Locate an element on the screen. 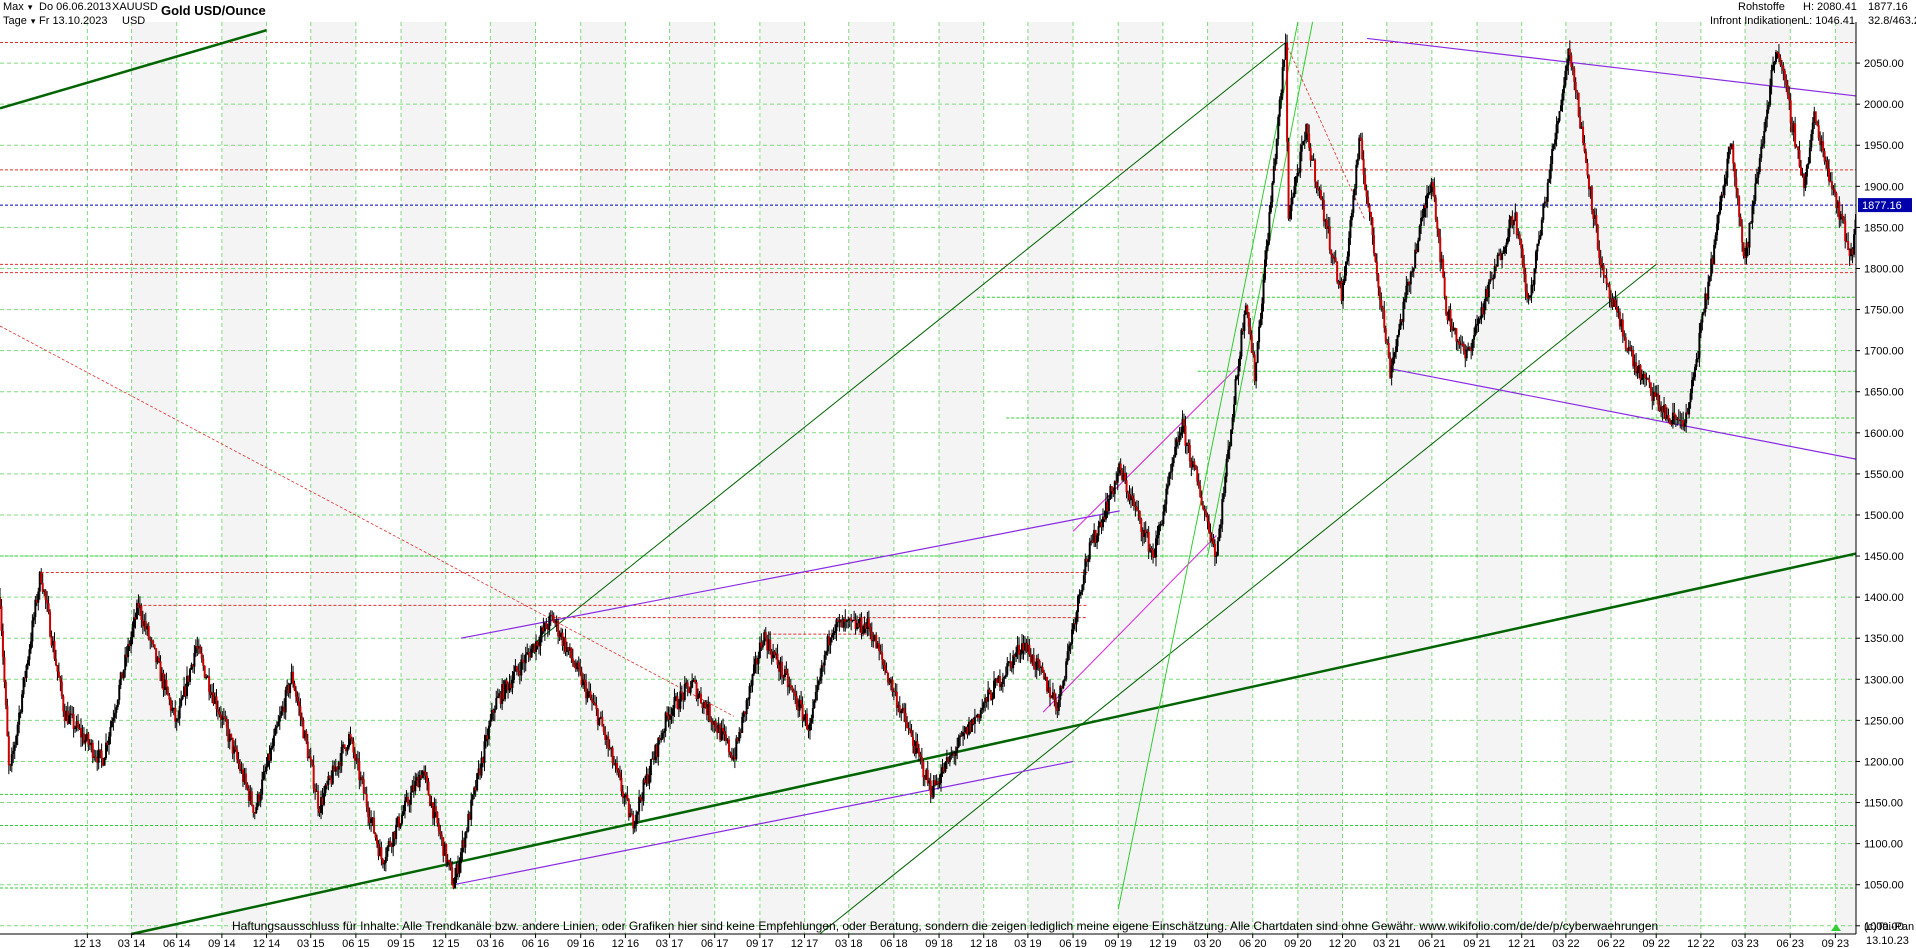 The image size is (1916, 948). y-tick-label: 1400.00 is located at coordinates (1884, 598).